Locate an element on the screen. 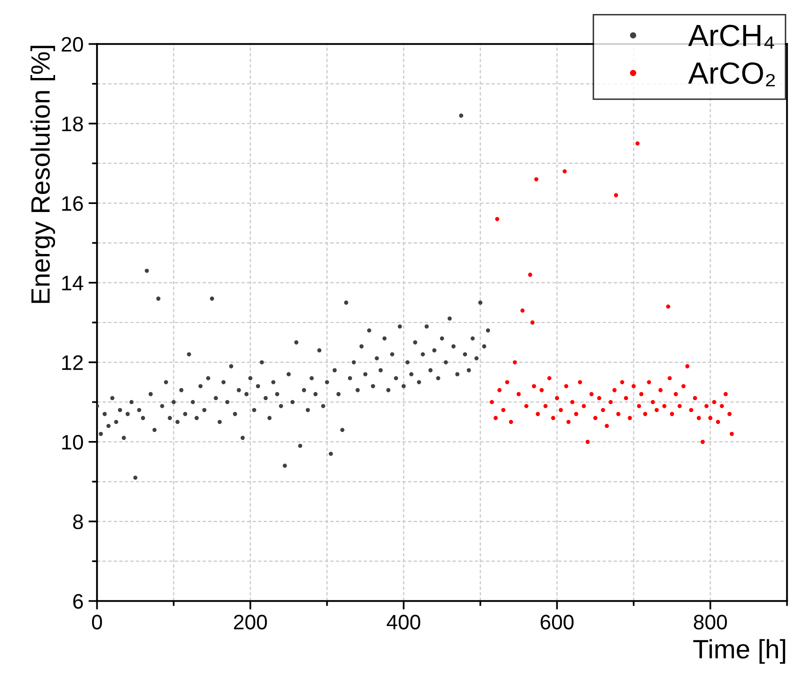 The height and width of the screenshot is (685, 811). y-tick-label: 16 is located at coordinates (72, 203).